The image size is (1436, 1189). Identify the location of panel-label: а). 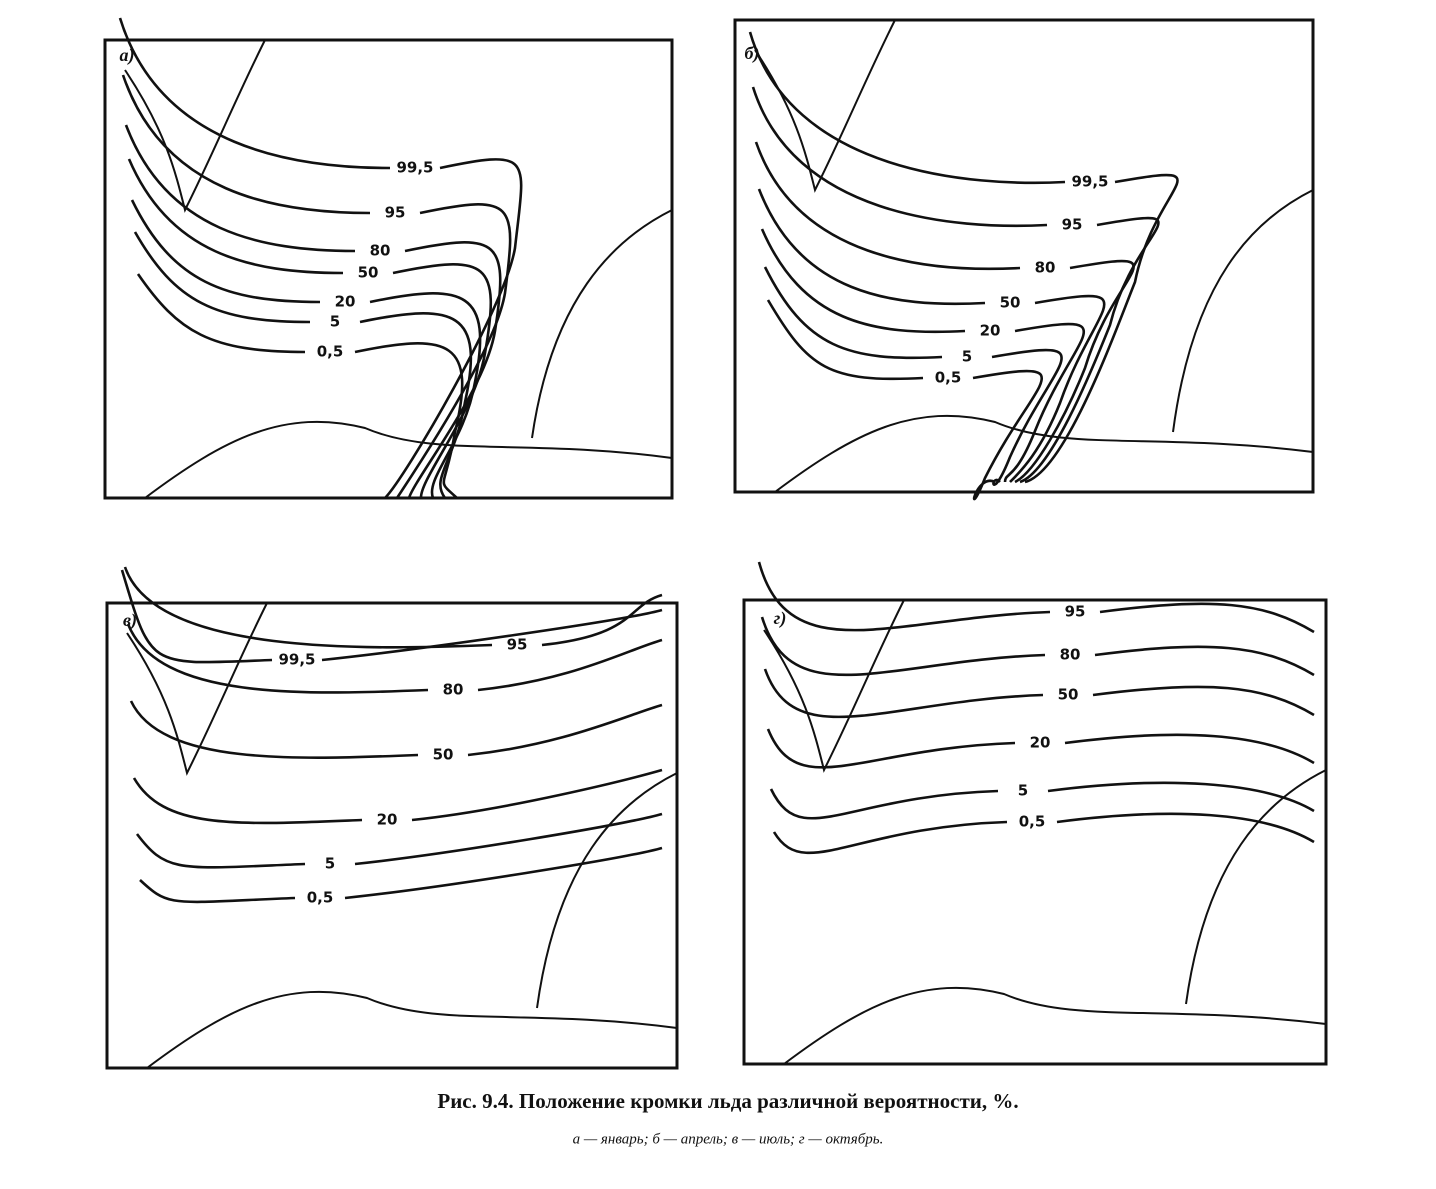
(127, 55).